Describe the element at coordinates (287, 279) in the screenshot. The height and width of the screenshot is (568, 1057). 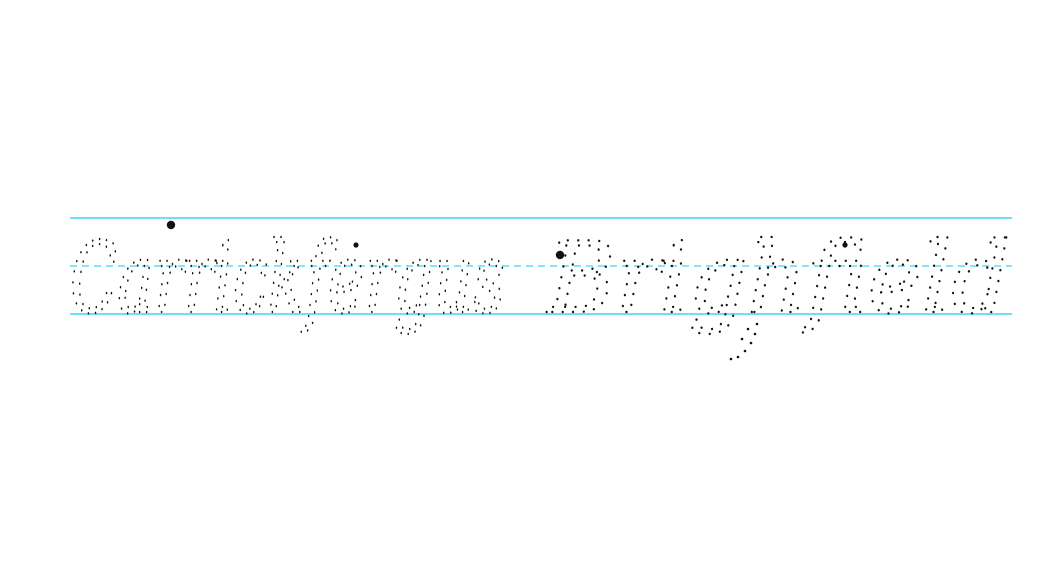
I see `trace-word-carrickfergus: Carrickfergus` at that location.